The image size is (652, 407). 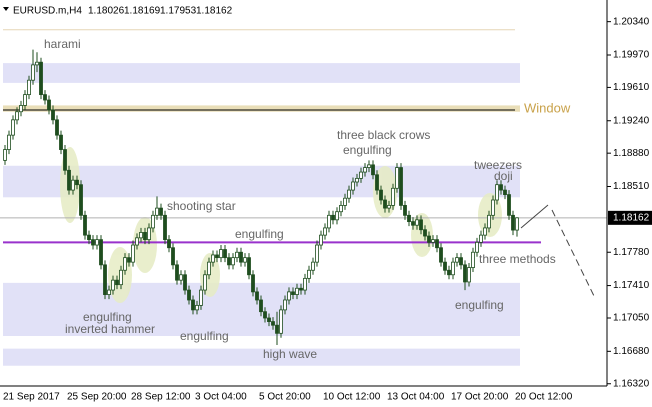 I want to click on price-zone, so click(x=261, y=108).